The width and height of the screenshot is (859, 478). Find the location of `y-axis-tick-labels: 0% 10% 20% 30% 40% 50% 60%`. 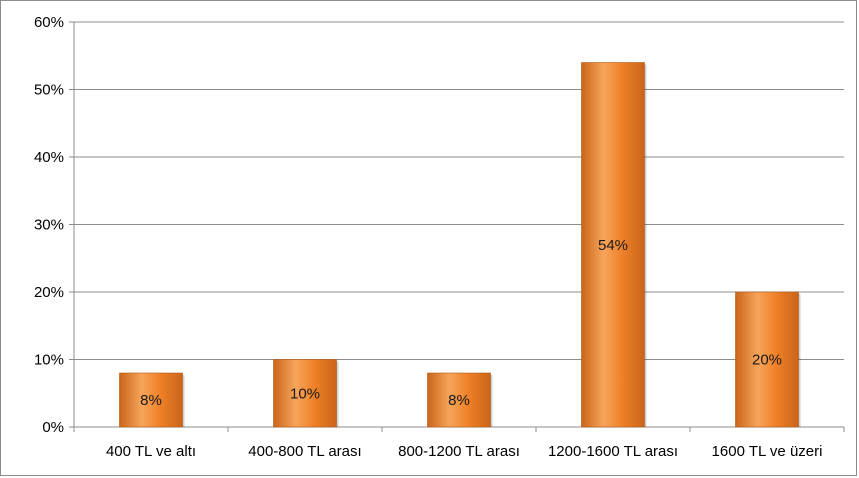

y-axis-tick-labels: 0% 10% 20% 30% 40% 50% 60% is located at coordinates (49, 225).